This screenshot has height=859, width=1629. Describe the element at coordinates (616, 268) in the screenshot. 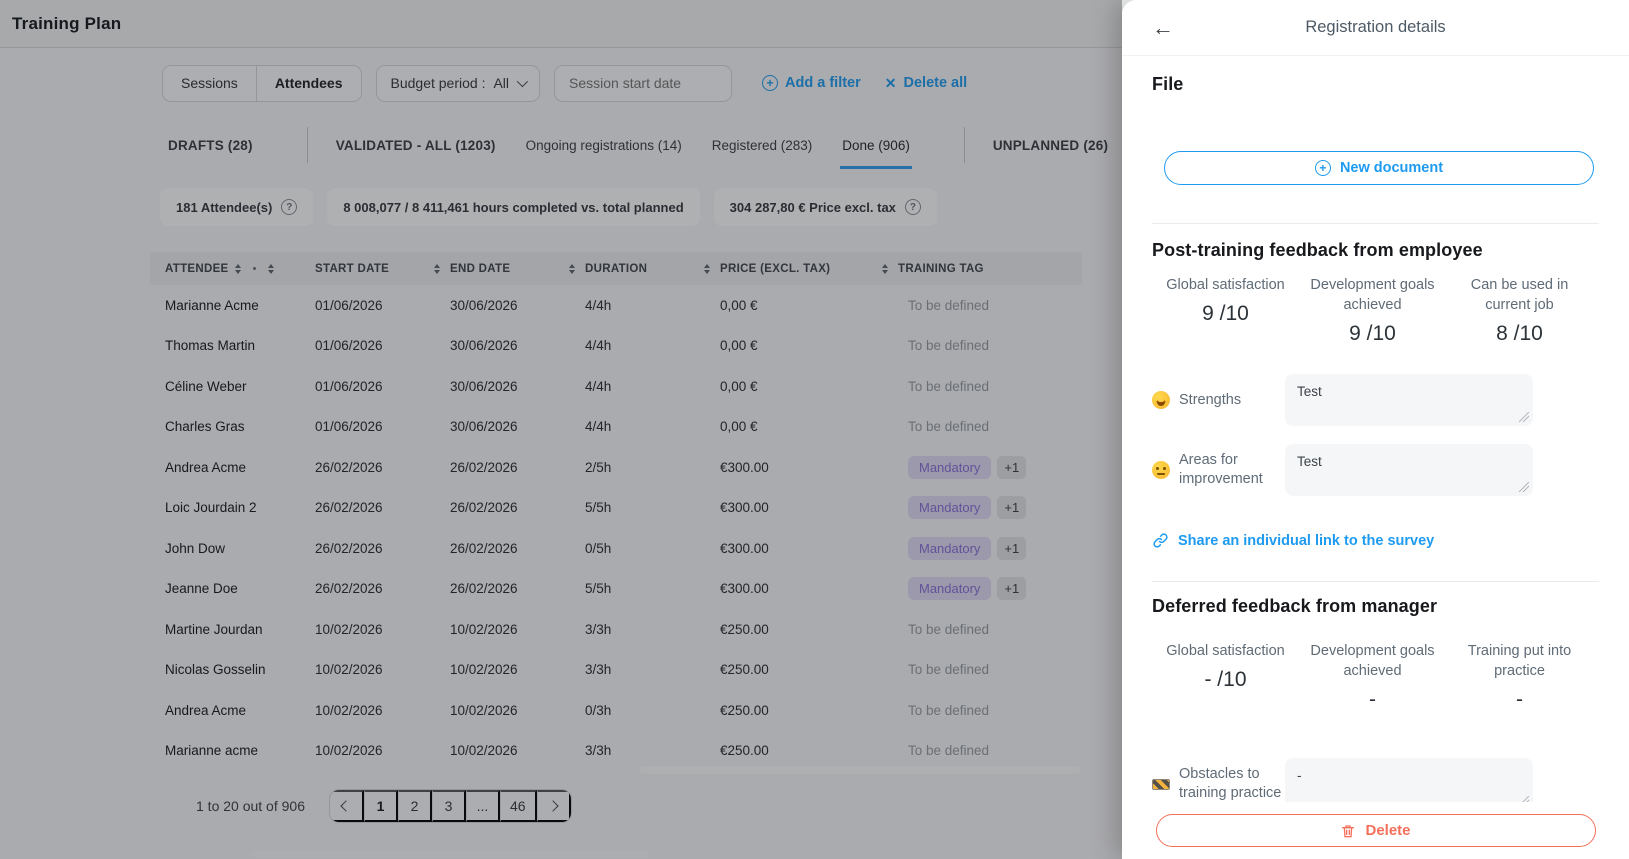

I see `column-label: DURATION` at that location.